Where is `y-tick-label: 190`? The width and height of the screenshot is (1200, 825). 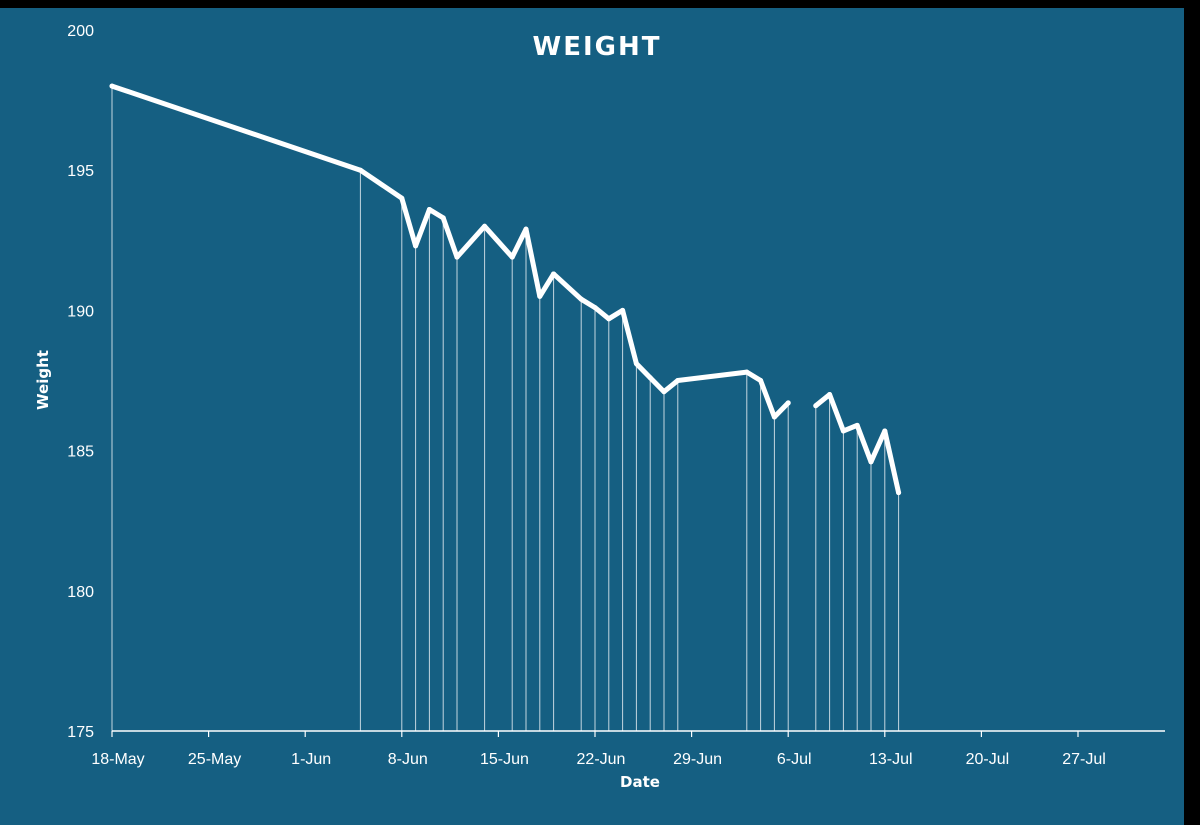
y-tick-label: 190 is located at coordinates (80, 311).